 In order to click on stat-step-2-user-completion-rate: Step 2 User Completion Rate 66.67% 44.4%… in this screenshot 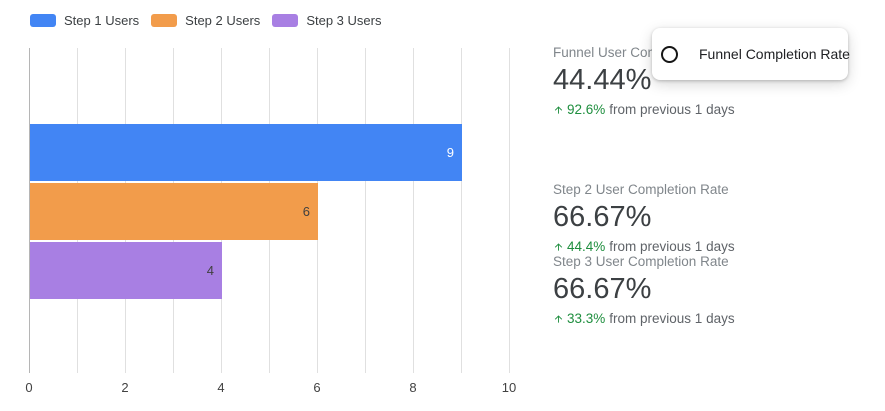, I will do `click(644, 218)`.